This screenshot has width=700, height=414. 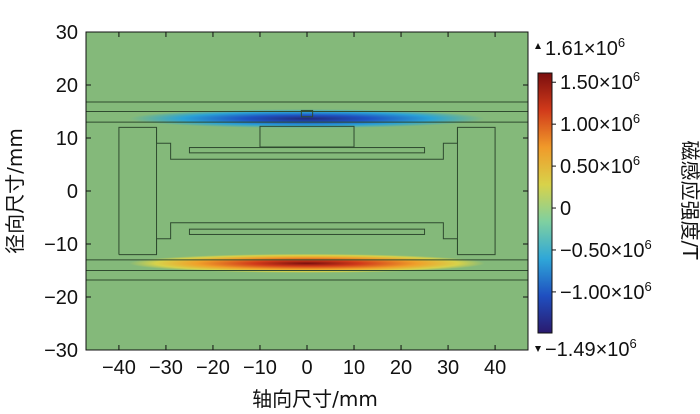 I want to click on x-tick-label: −40, so click(x=119, y=368).